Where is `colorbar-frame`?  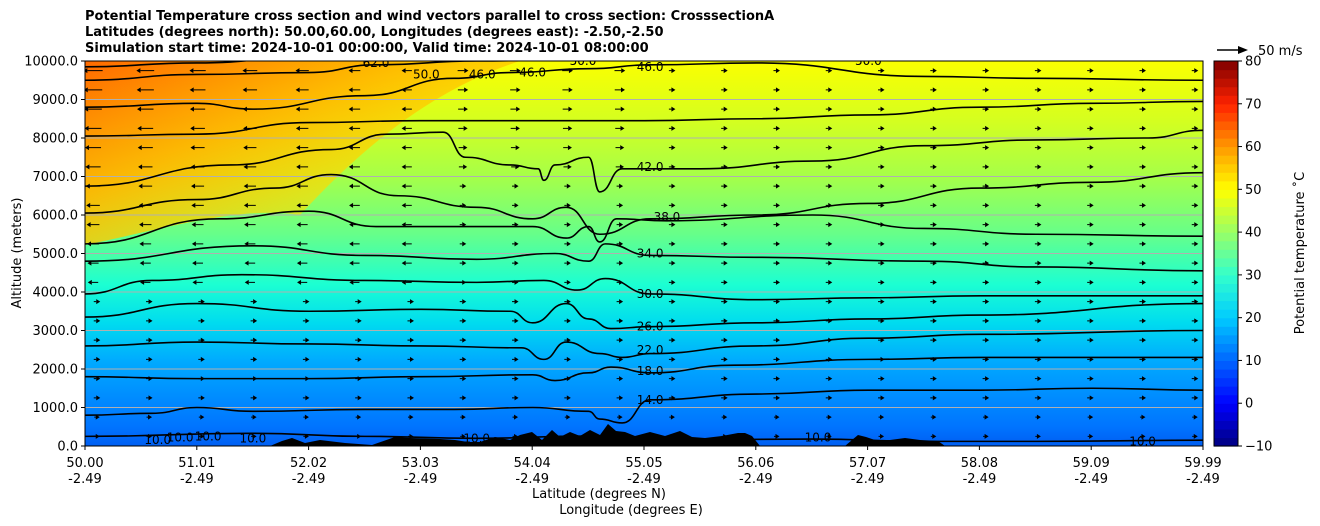
colorbar-frame is located at coordinates (1226, 253).